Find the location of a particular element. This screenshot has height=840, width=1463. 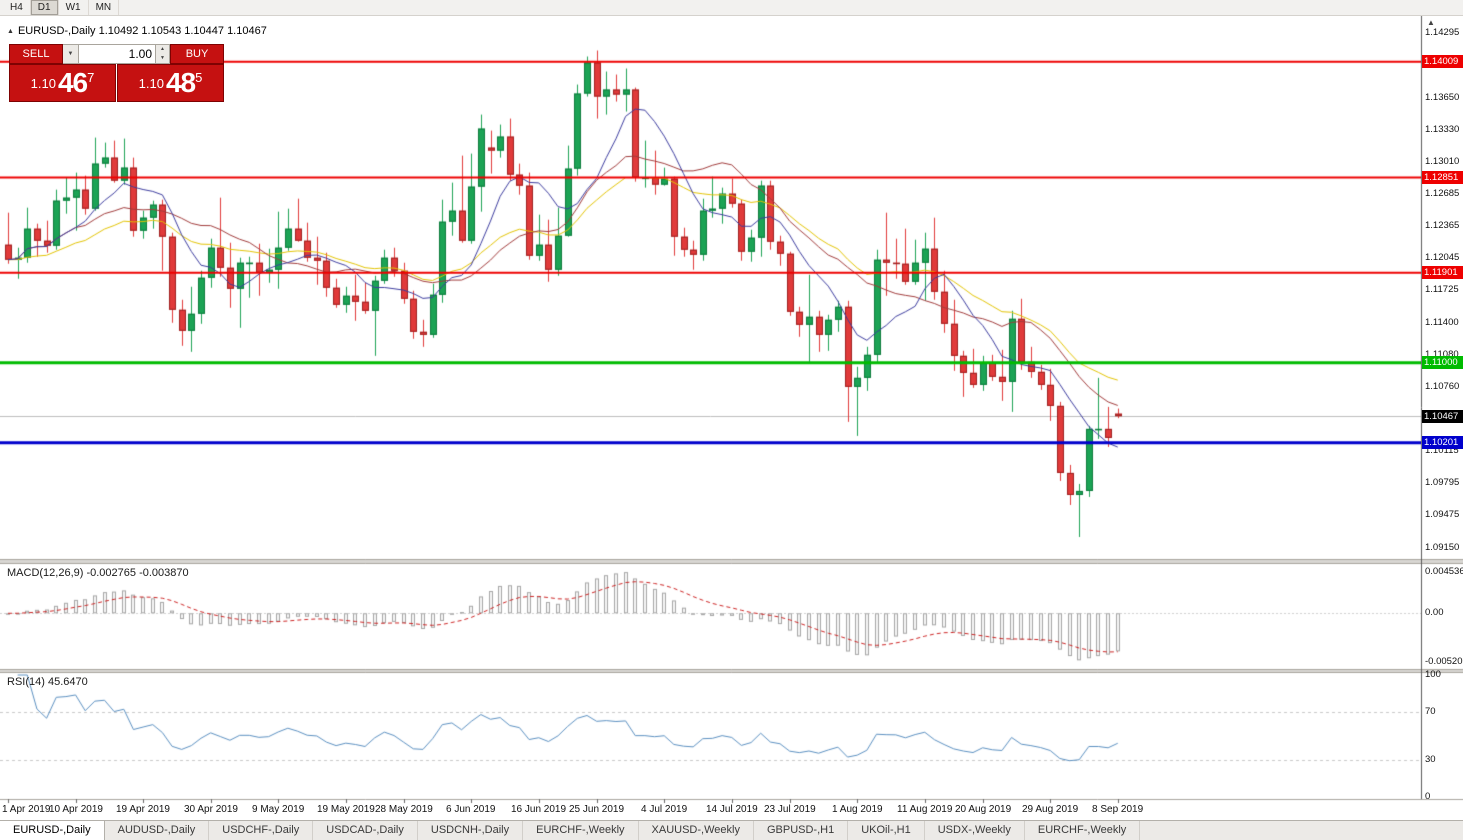

one-click-trading-panel: SELL ▼ ▲ ▼ BUY 1.10 46 7 1.10 48 5 is located at coordinates (116, 73).